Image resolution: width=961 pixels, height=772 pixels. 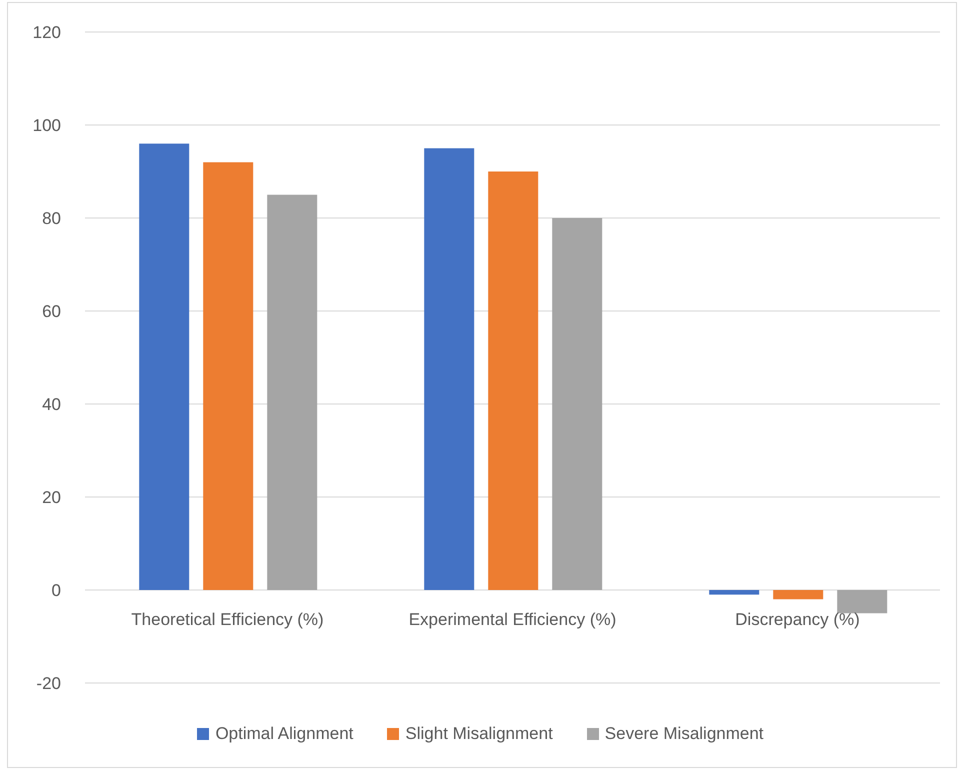 I want to click on legend-label: Optimal Alignment, so click(x=284, y=734).